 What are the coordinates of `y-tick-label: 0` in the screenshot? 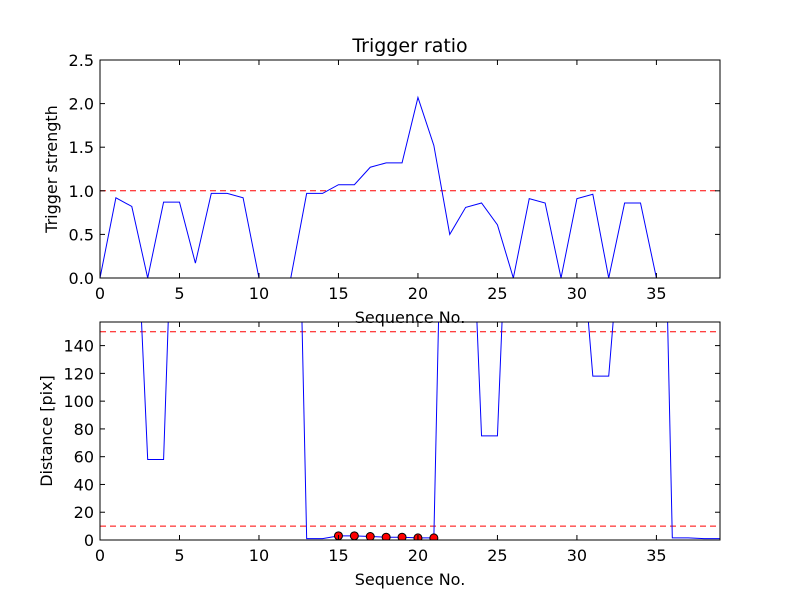 It's located at (89, 540).